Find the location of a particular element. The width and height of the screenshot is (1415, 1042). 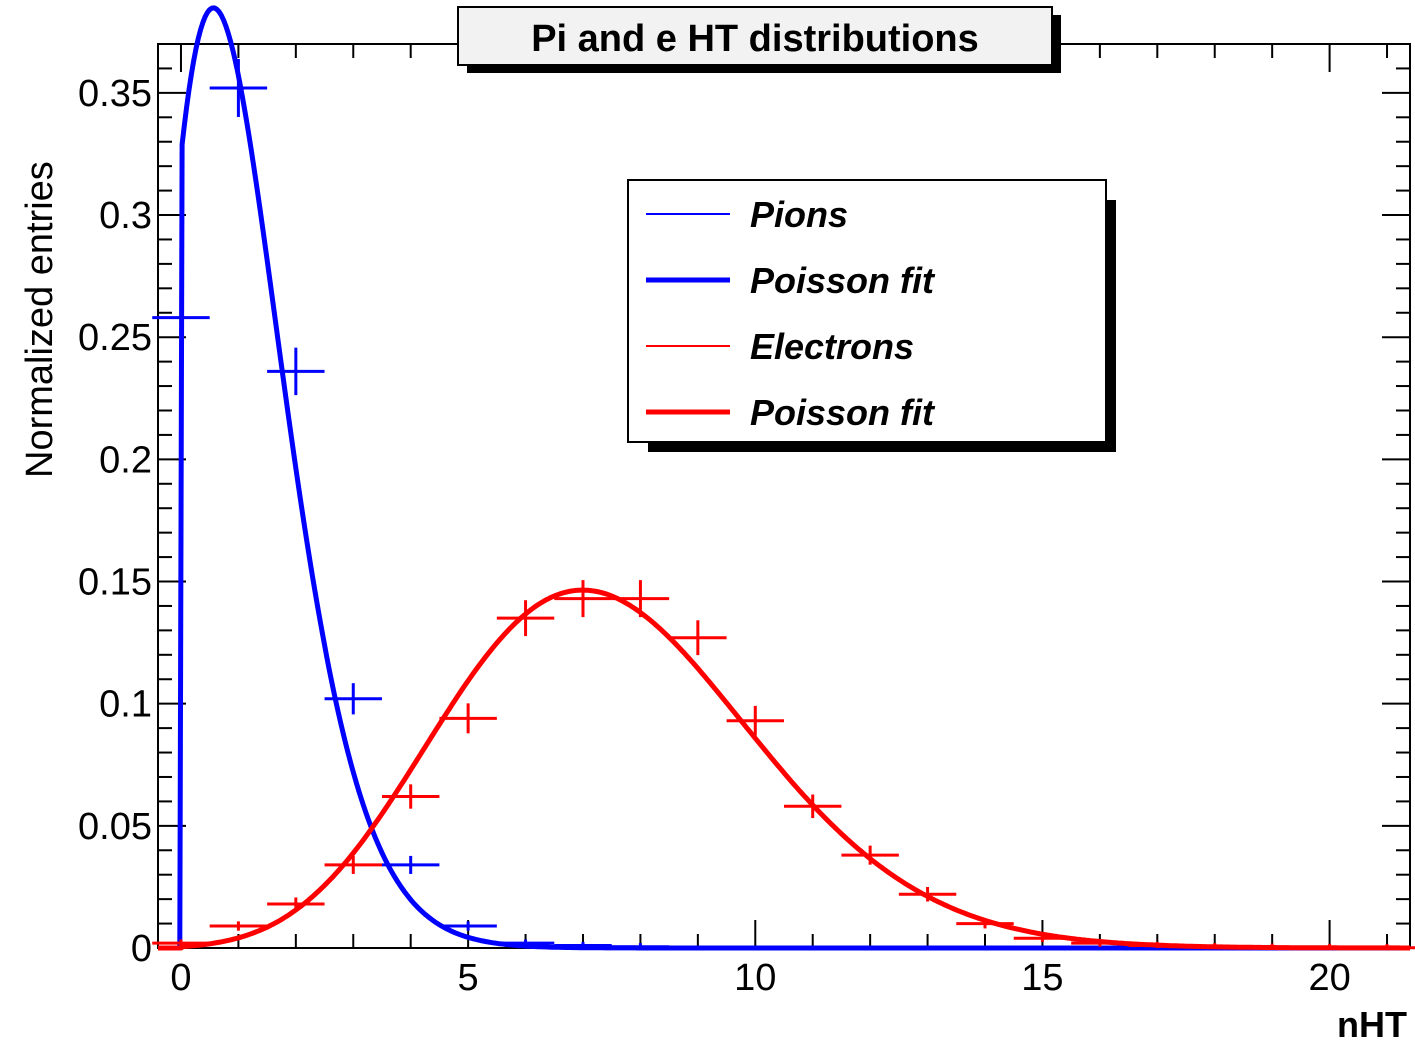

chart-title-box: Pi and e HT distributions is located at coordinates (759, 39).